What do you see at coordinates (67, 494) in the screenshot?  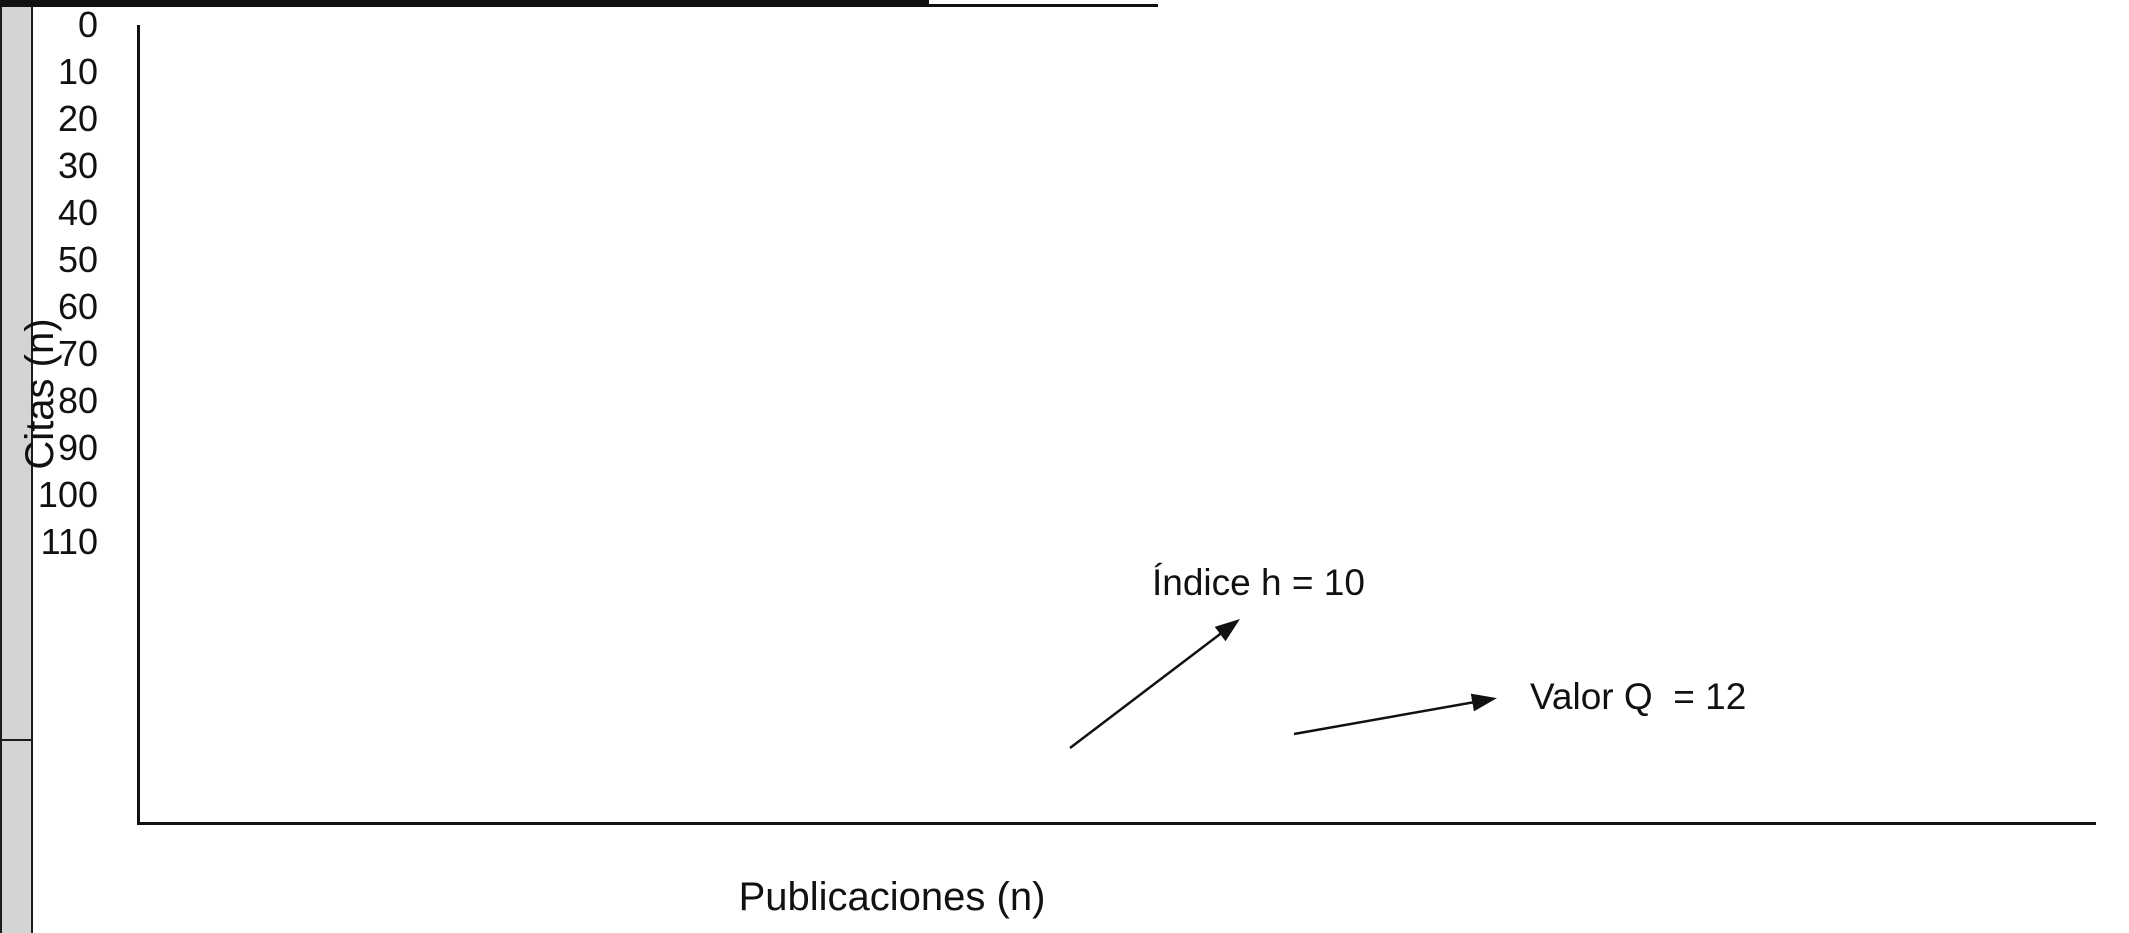 I see `y-tick-label: 100` at bounding box center [67, 494].